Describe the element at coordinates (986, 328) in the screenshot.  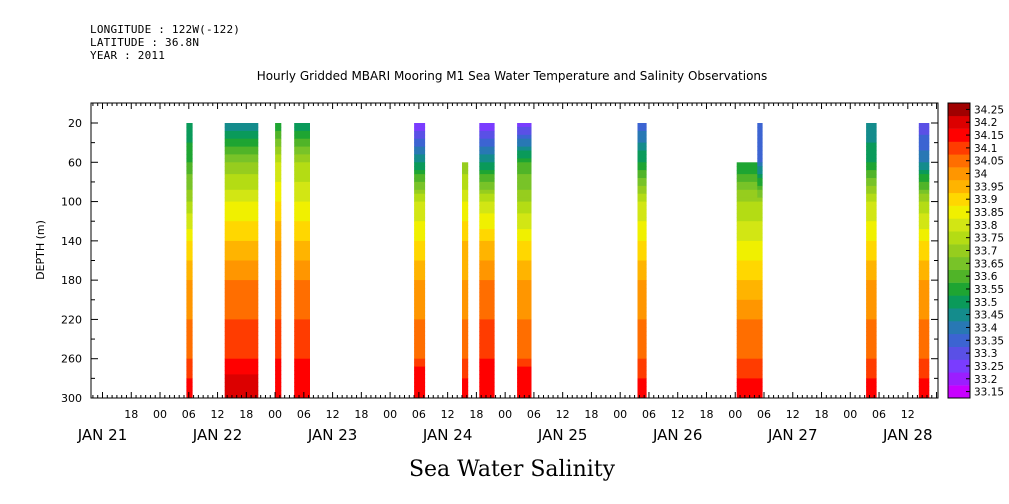
I see `colorbar-label: 33.4` at that location.